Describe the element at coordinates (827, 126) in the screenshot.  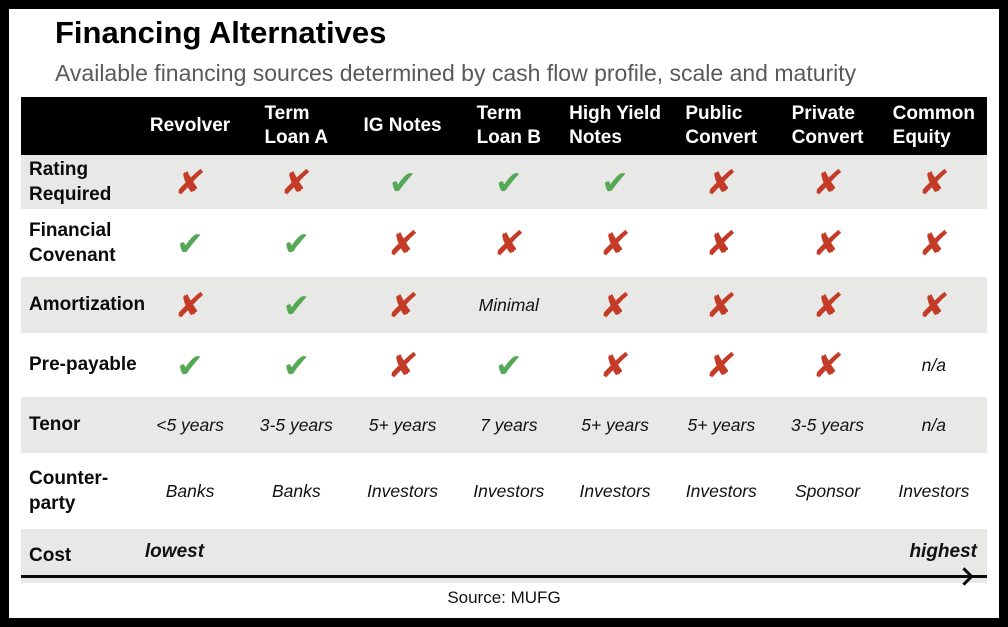
I see `column-header: Private Convert` at that location.